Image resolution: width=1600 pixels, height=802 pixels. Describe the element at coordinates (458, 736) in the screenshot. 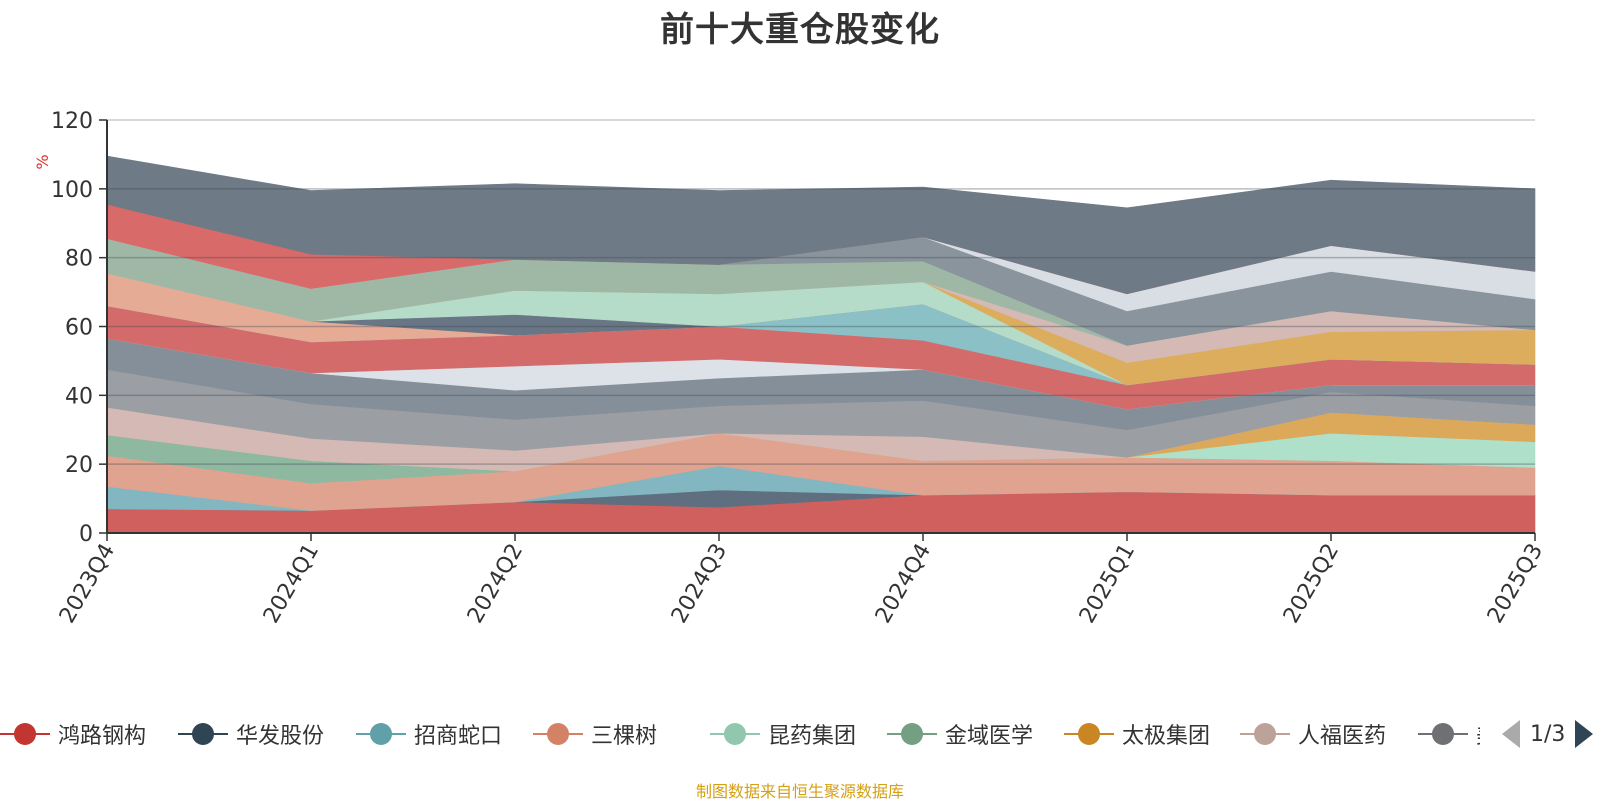

I see `legend-label: 招商蛇口` at that location.